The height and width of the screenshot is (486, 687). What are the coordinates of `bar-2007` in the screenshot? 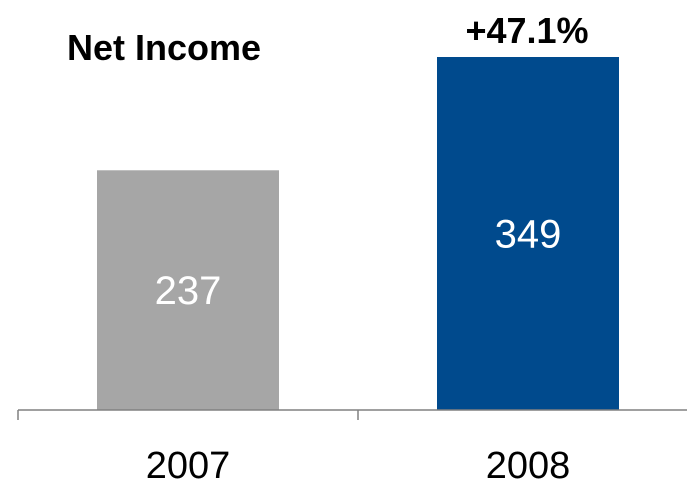 It's located at (188, 290).